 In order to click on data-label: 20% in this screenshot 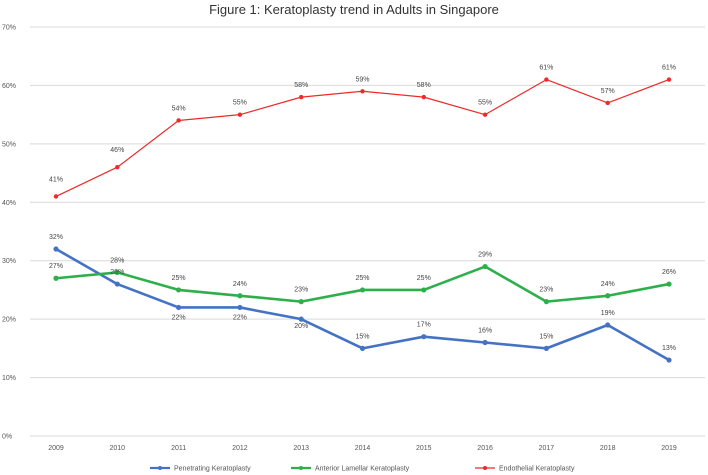, I will do `click(301, 326)`.